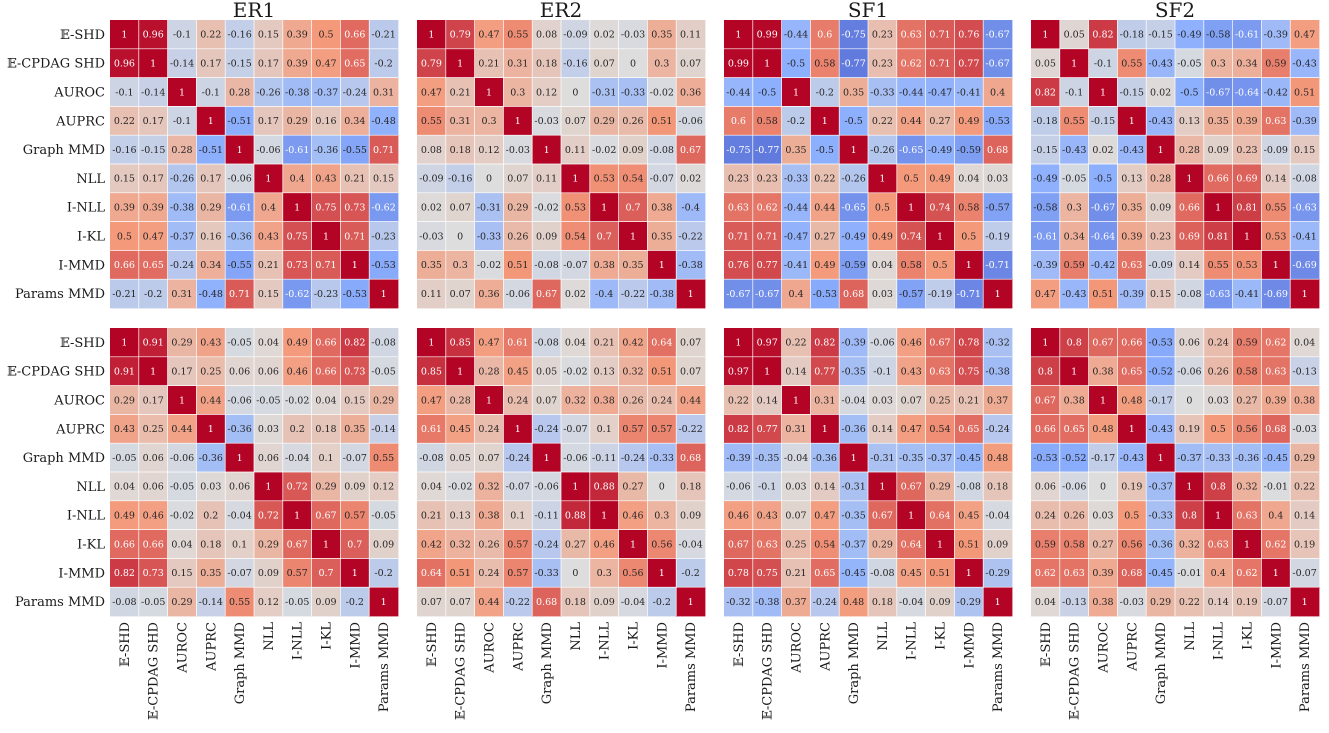 The width and height of the screenshot is (1329, 733). Describe the element at coordinates (239, 236) in the screenshot. I see `cell-value-label: -0.36` at that location.